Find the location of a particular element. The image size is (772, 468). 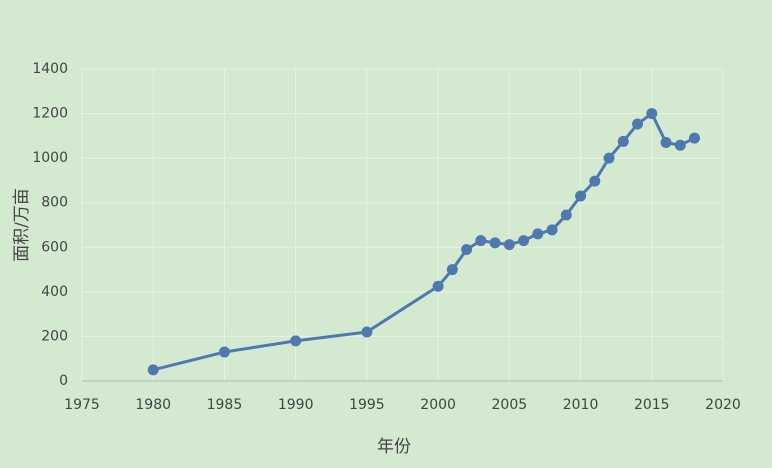

x-tick-label: 1995 is located at coordinates (367, 405).